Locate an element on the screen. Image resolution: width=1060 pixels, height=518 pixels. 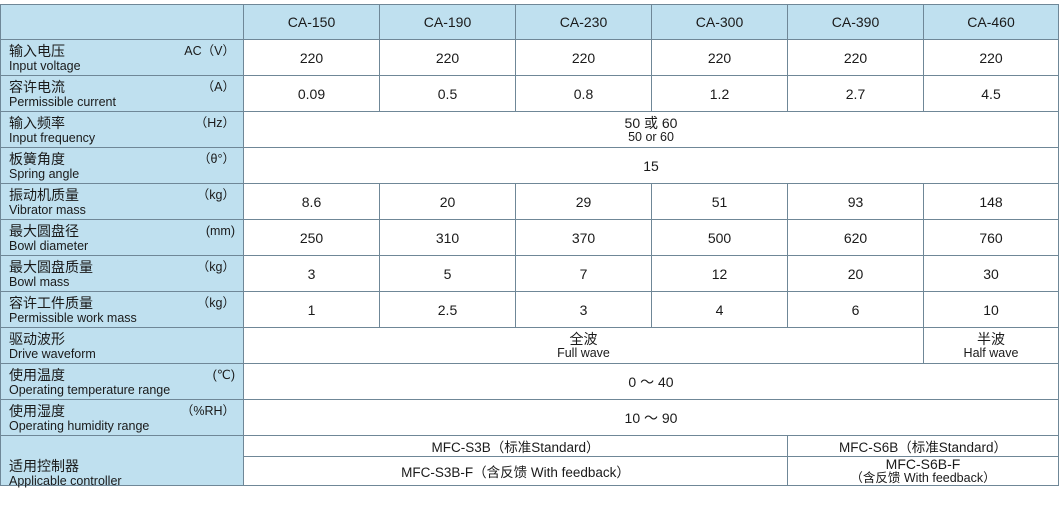
label-zh: 振动机质量 is located at coordinates (44, 195).